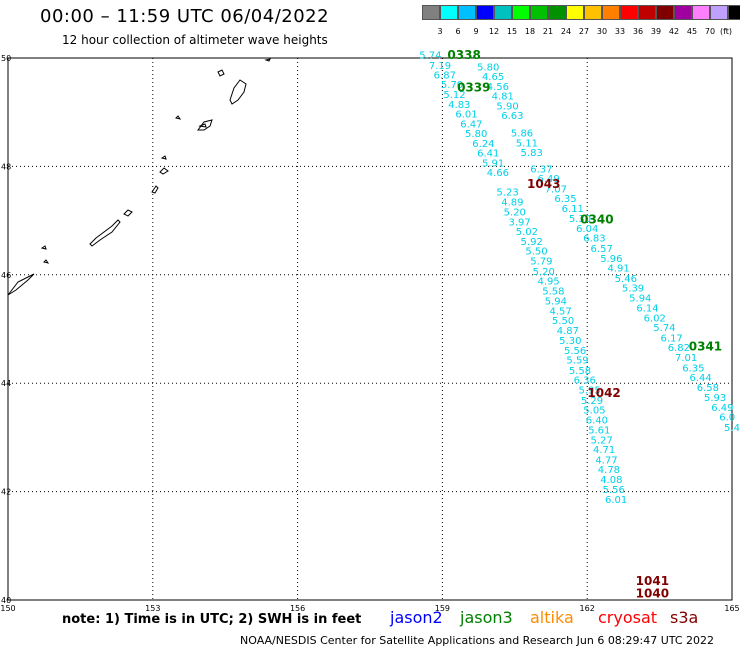  Describe the element at coordinates (452, 85) in the screenshot. I see `wave-height-value: 5.70` at that location.